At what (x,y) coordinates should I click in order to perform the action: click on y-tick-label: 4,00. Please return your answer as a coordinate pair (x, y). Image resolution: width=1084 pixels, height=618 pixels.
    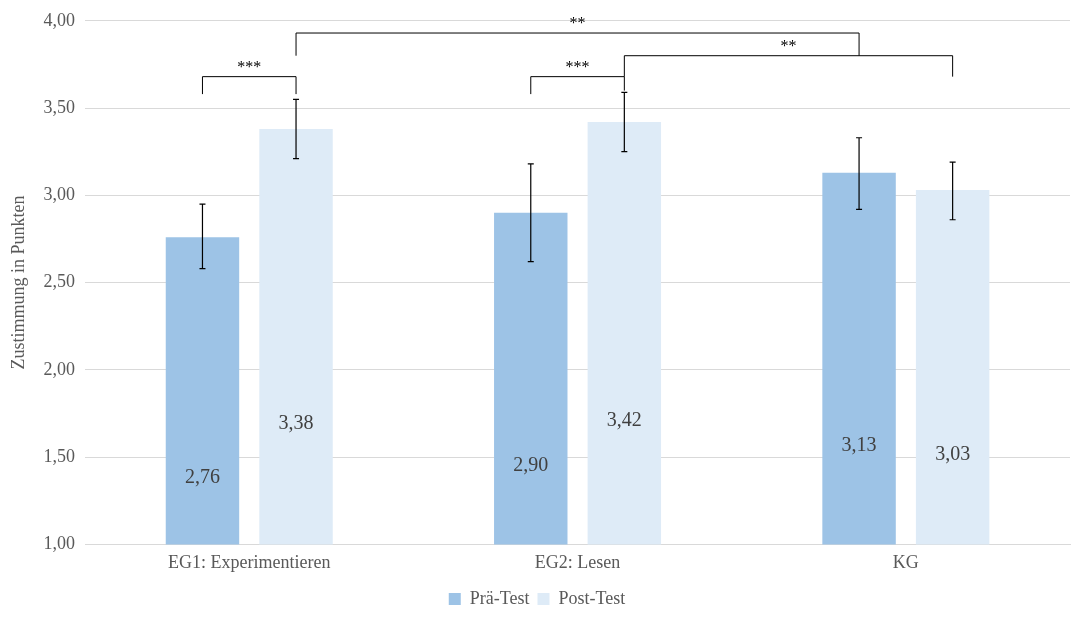
    Looking at the image, I should click on (59, 19).